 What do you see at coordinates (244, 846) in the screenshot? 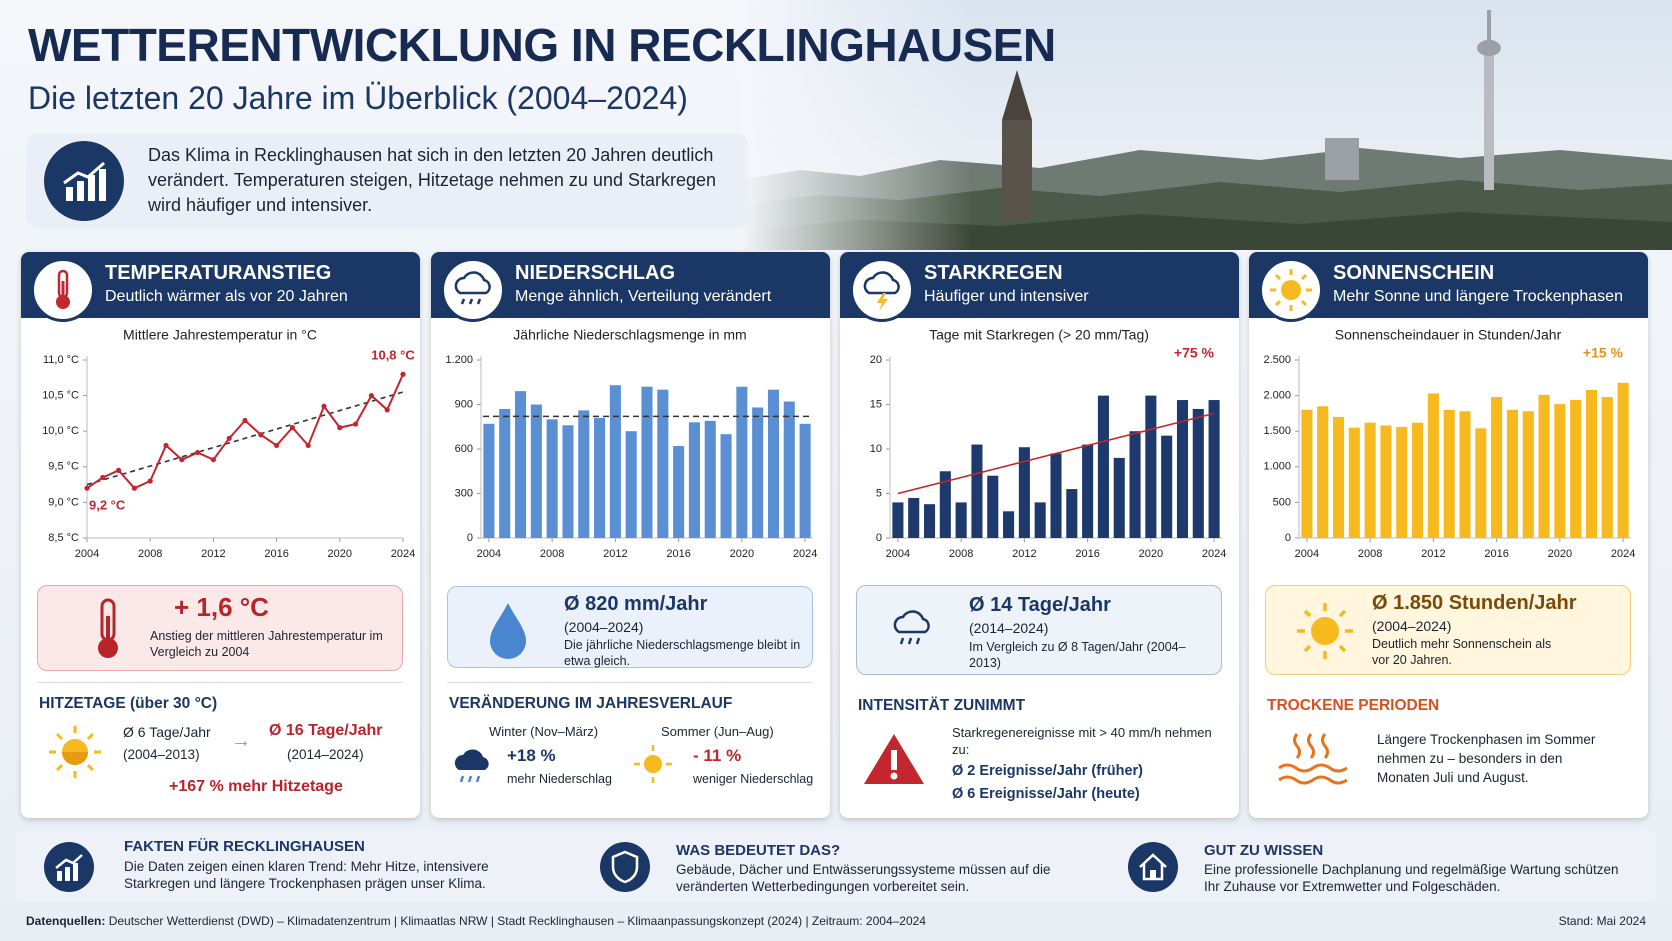
I see `fact-title: FAKTEN FÜR RECKLINGHAUSEN` at bounding box center [244, 846].